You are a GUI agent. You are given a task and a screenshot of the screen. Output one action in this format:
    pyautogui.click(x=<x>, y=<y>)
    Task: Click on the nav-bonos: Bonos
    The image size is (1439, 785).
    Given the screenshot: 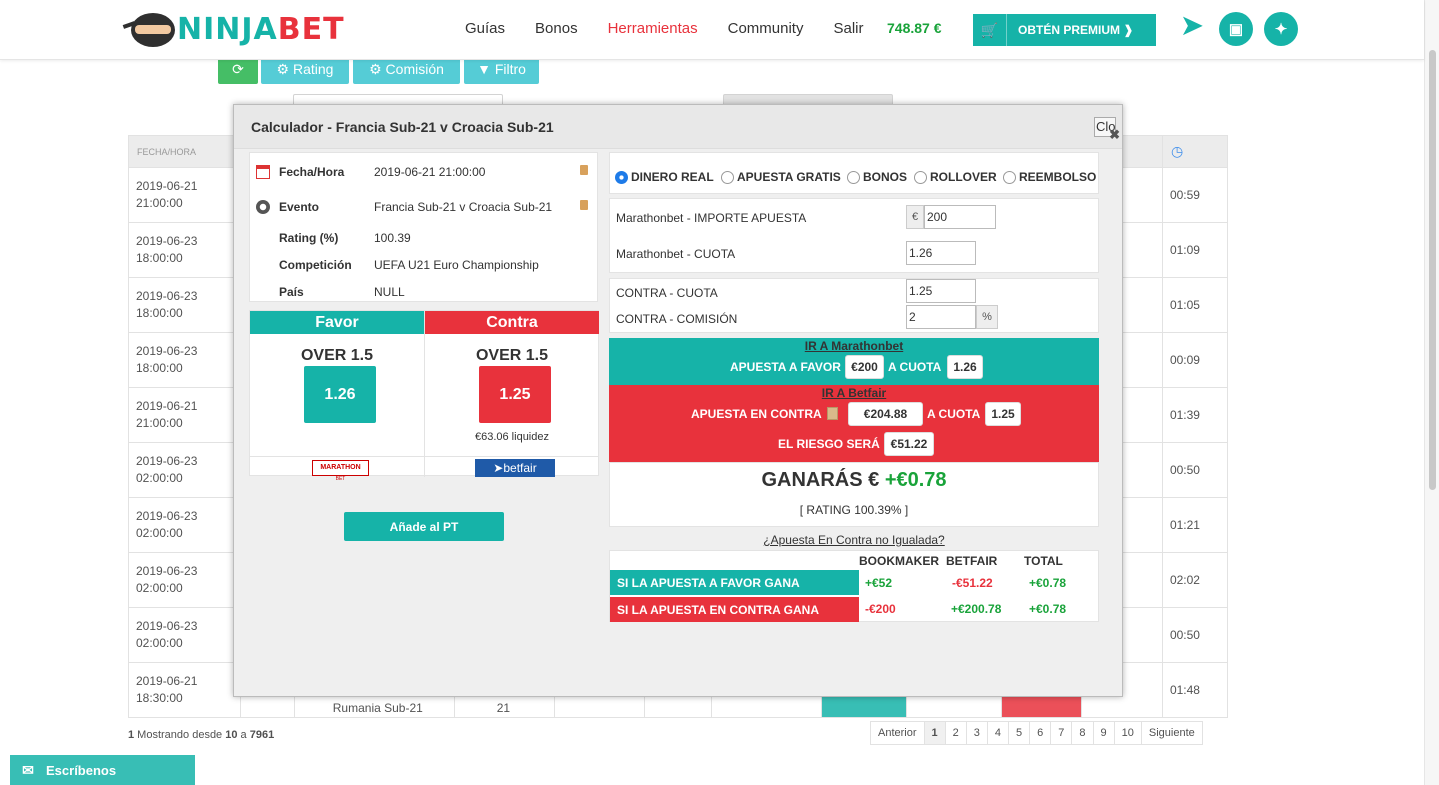 What is the action you would take?
    pyautogui.click(x=556, y=28)
    